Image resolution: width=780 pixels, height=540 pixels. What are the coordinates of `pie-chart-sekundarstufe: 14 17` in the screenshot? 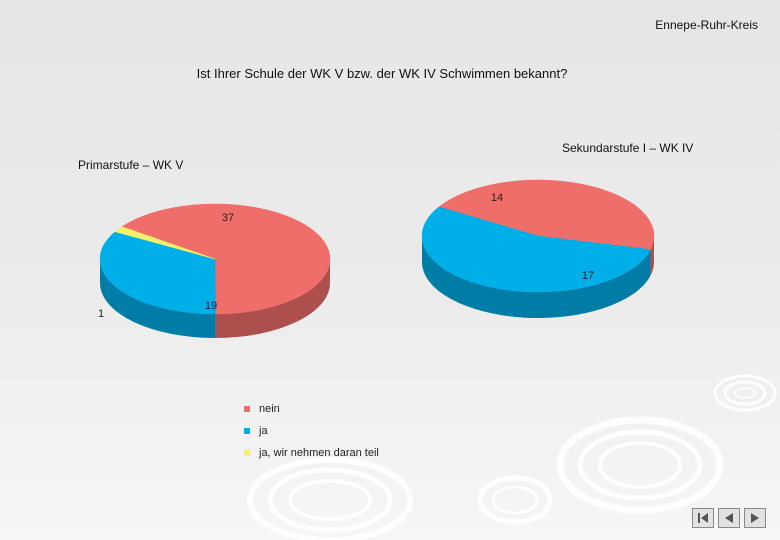 It's located at (538, 248).